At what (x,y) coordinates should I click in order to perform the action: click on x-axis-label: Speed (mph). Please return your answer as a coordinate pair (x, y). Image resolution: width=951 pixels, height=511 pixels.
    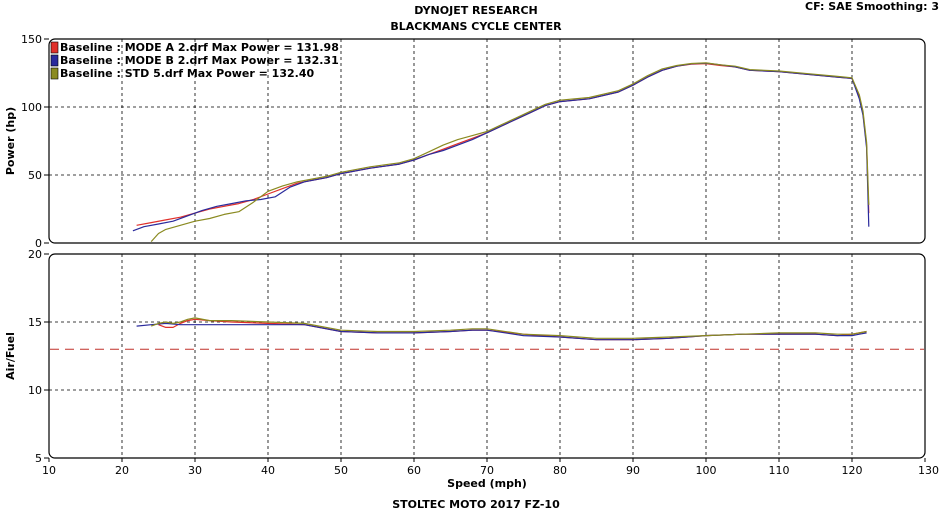
    Looking at the image, I should click on (487, 483).